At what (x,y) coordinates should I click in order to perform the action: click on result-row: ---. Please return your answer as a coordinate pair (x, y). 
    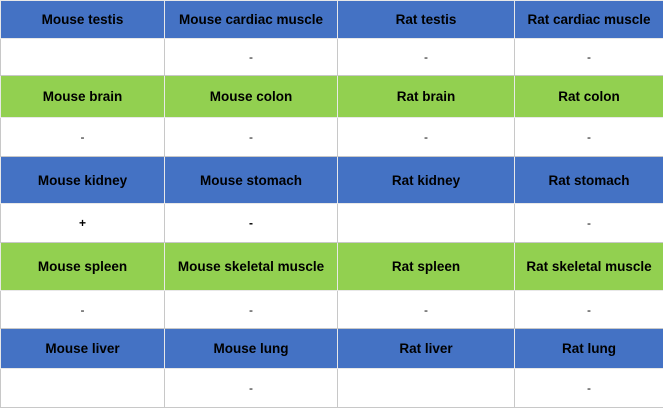
    Looking at the image, I should click on (332, 57).